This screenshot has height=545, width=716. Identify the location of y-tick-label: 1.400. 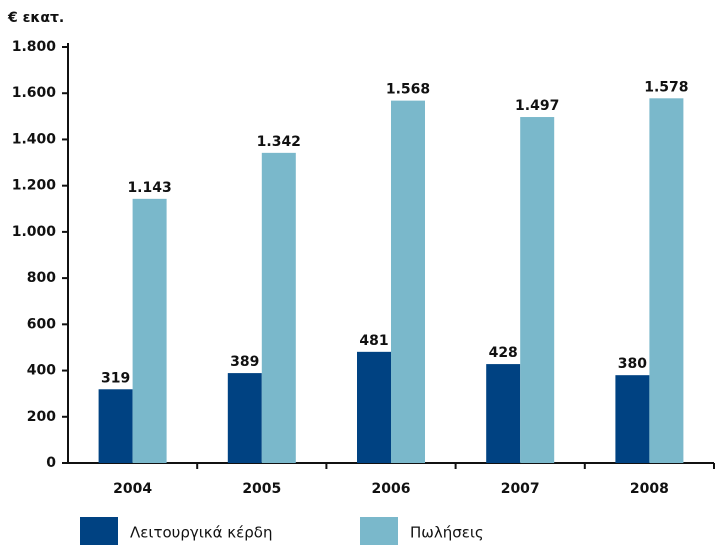
(34, 139).